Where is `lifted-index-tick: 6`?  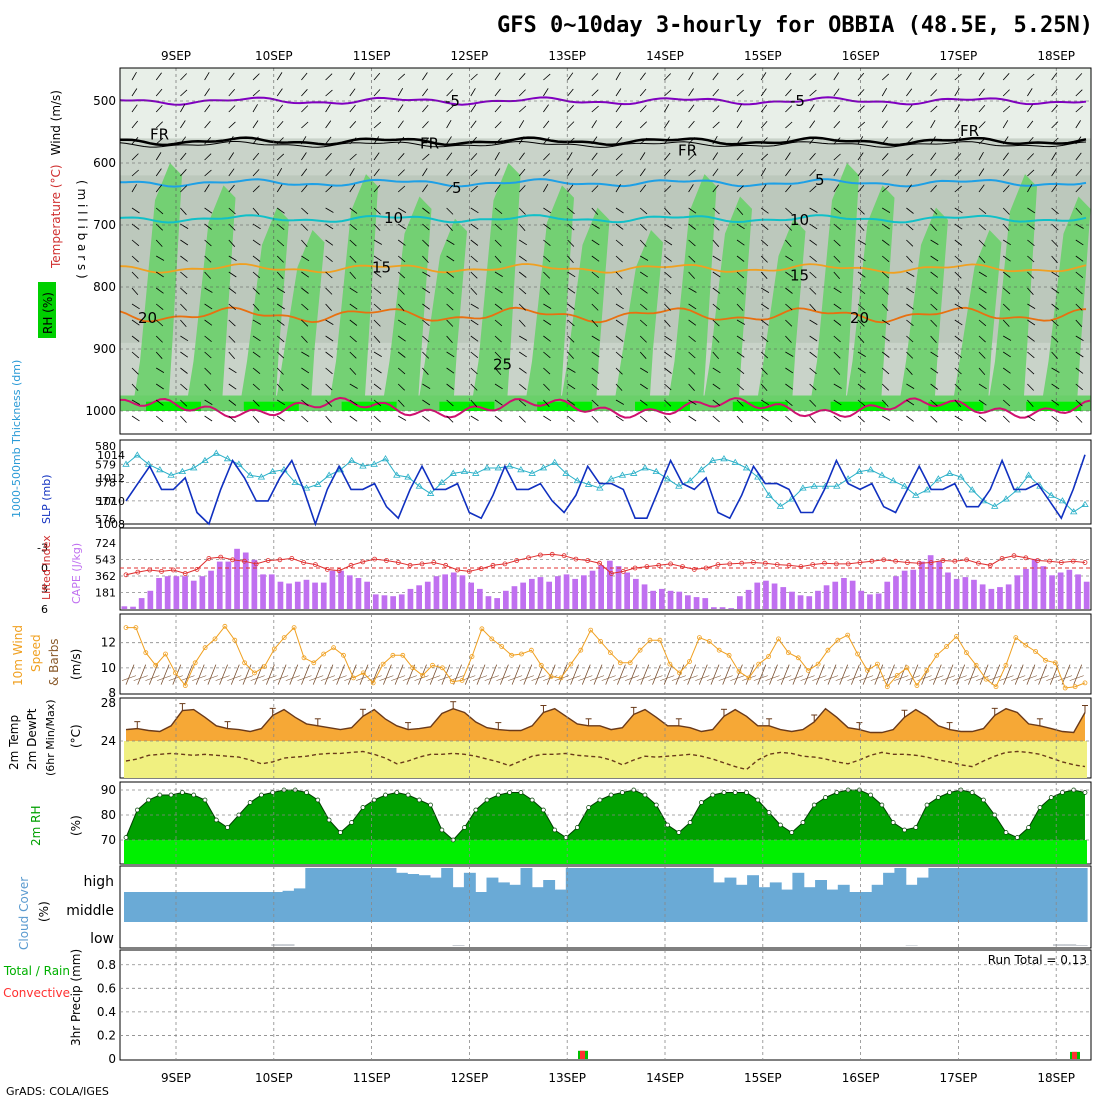
lifted-index-tick: 6 is located at coordinates (44, 609).